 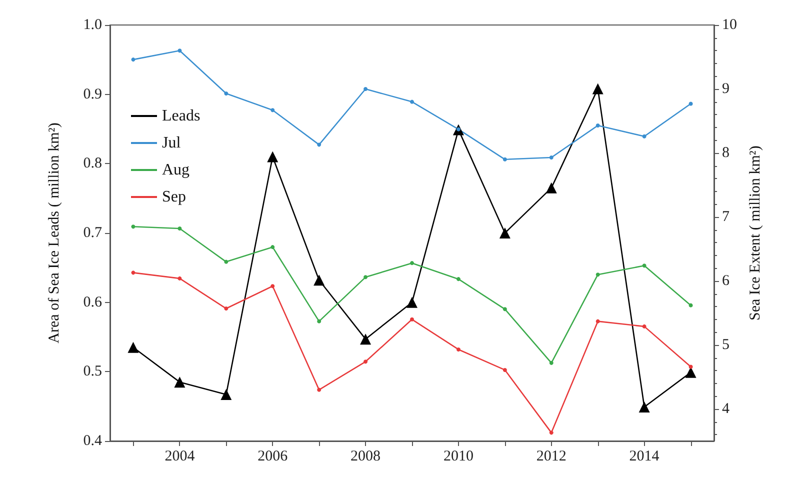 What do you see at coordinates (92, 94) in the screenshot?
I see `y-tick-label: 0.9` at bounding box center [92, 94].